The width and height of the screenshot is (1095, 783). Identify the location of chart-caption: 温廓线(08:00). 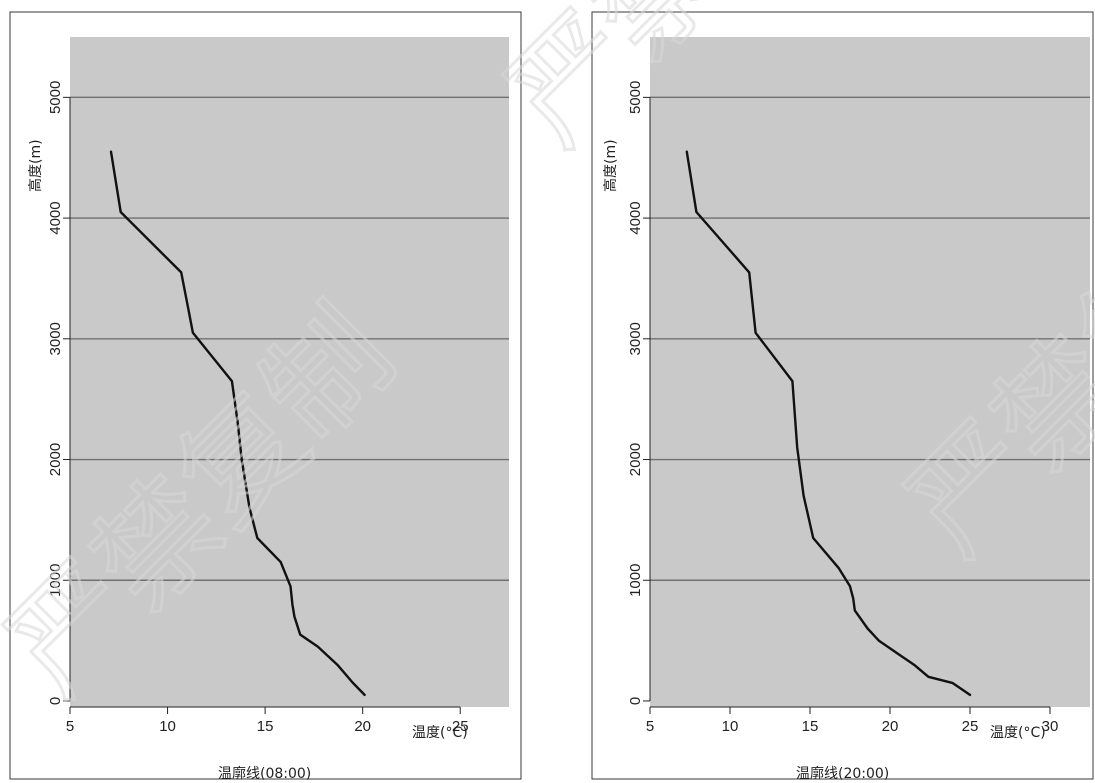
(264, 773).